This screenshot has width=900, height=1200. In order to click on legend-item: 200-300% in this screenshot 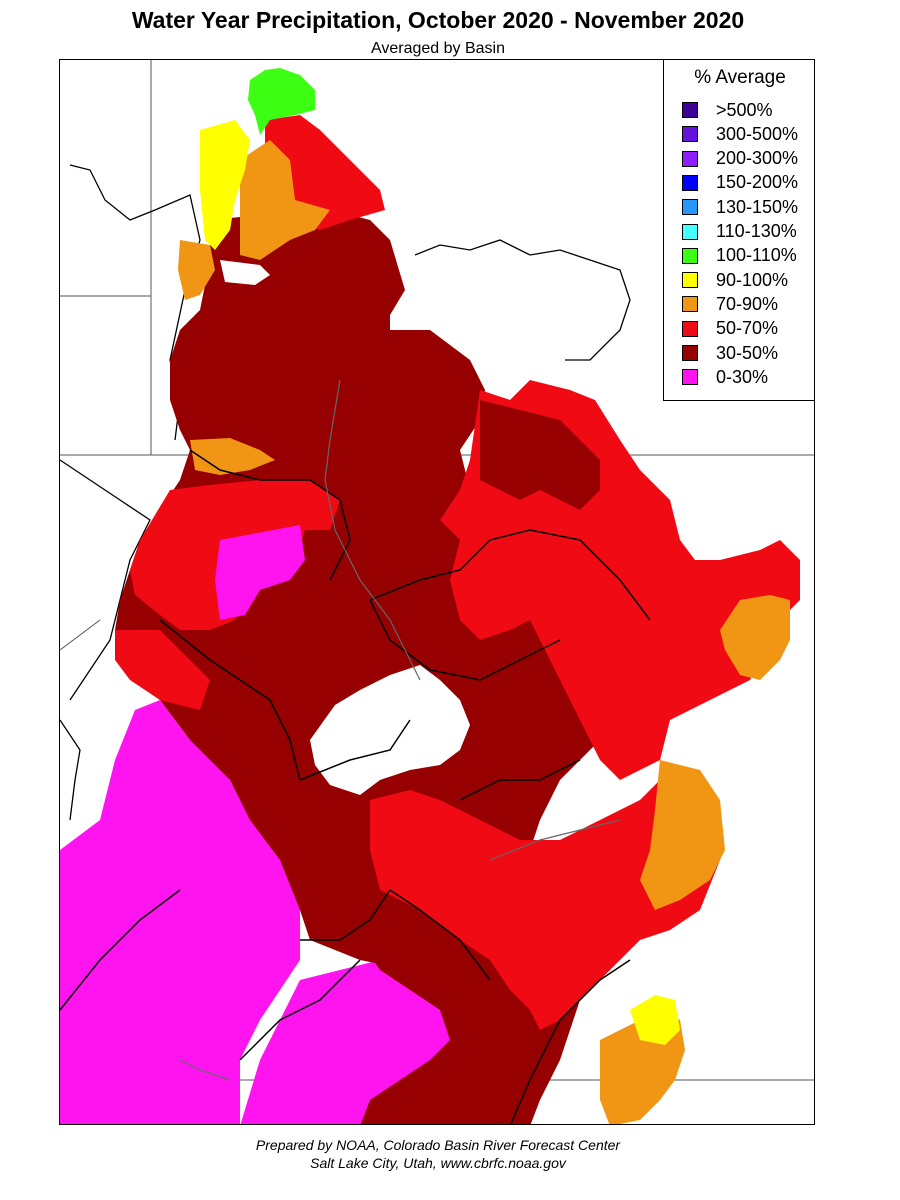, I will do `click(740, 158)`.